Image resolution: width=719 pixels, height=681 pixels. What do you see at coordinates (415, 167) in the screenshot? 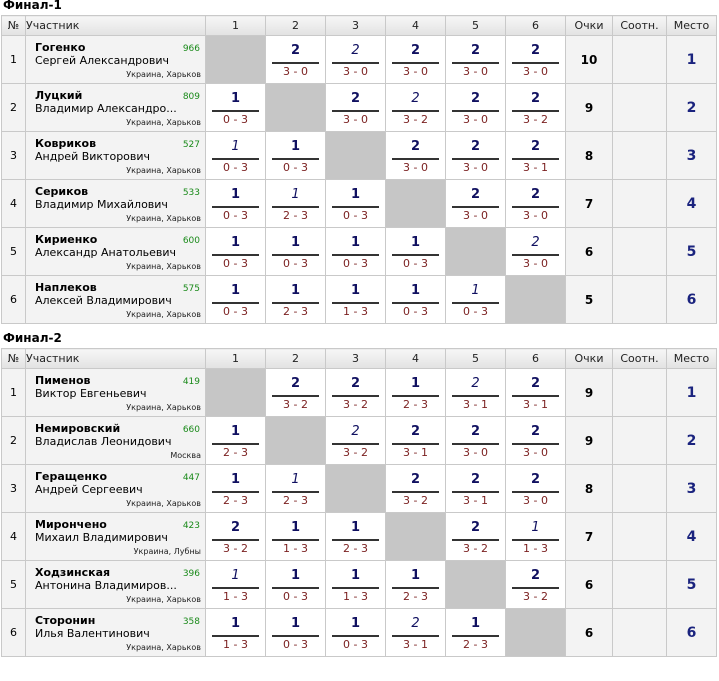
I see `match-games: 3 - 0` at bounding box center [415, 167].